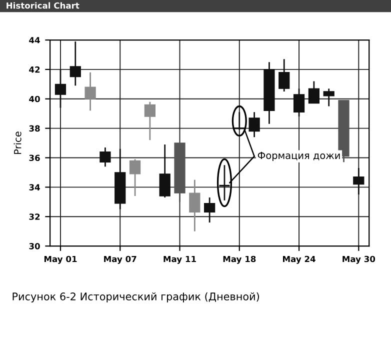  I want to click on chart-title: Historical Chart, so click(43, 5).